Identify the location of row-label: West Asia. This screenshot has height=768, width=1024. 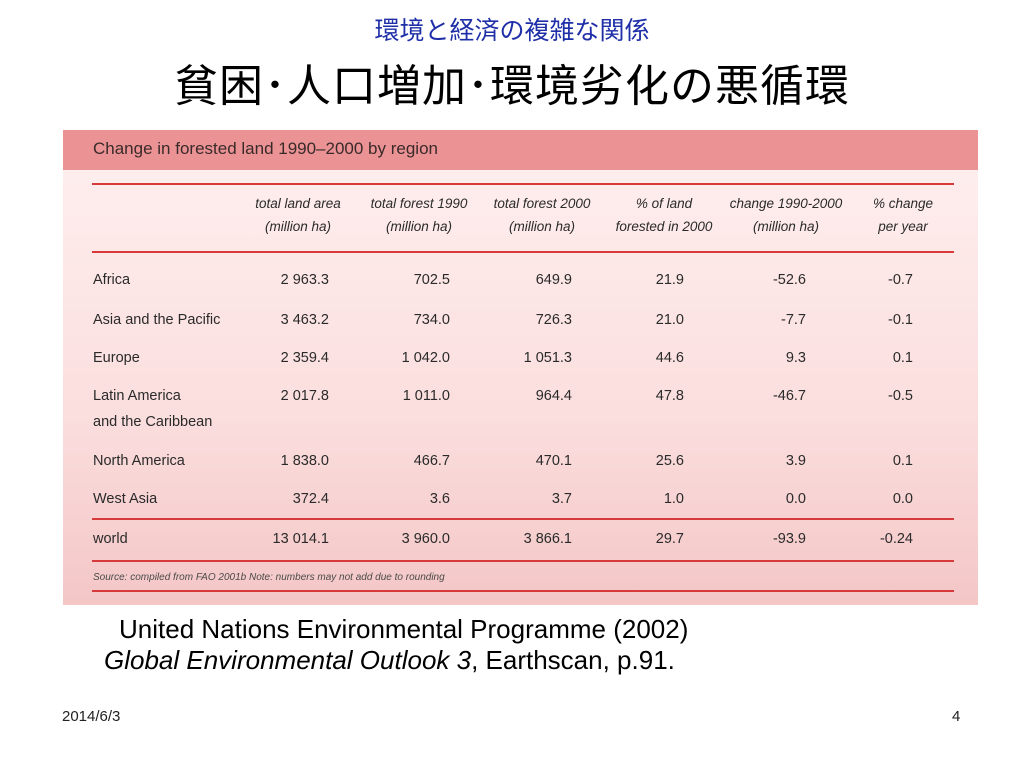
(125, 499).